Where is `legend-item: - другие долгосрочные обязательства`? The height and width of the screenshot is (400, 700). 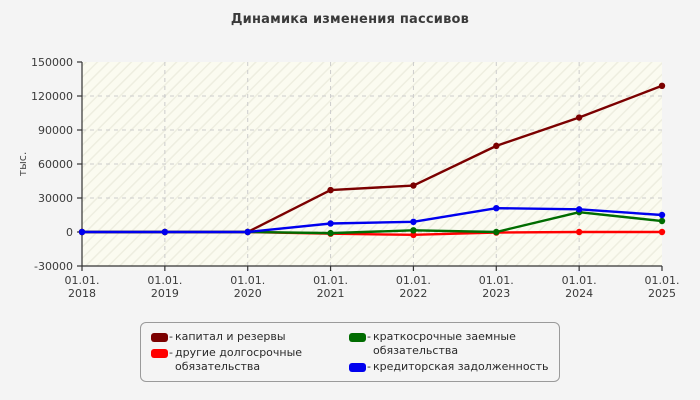
legend-item: - другие долгосрочные обязательства is located at coordinates (251, 360).